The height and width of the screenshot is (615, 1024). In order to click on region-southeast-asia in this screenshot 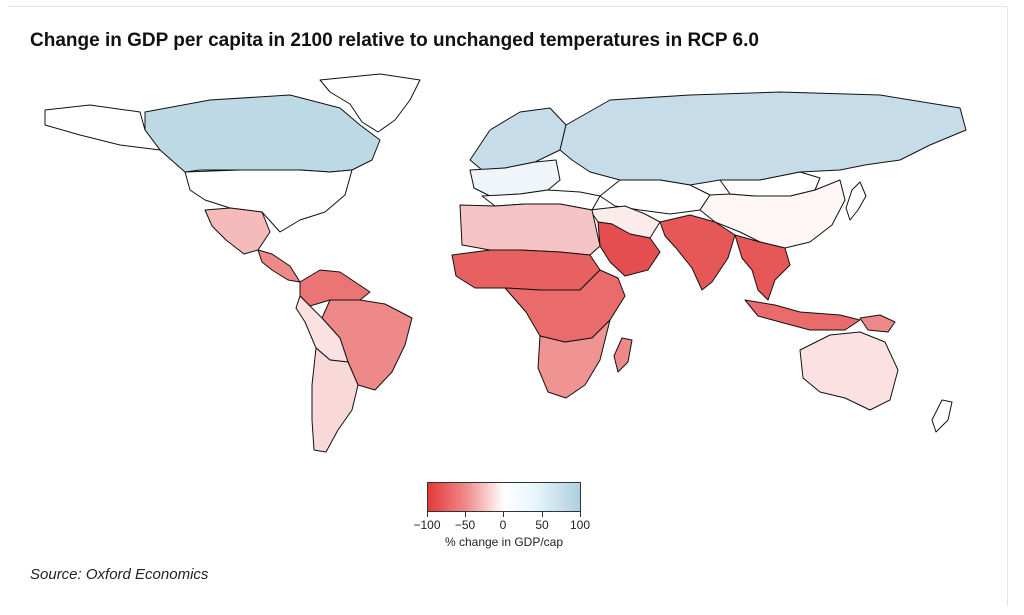, I will do `click(762, 267)`.